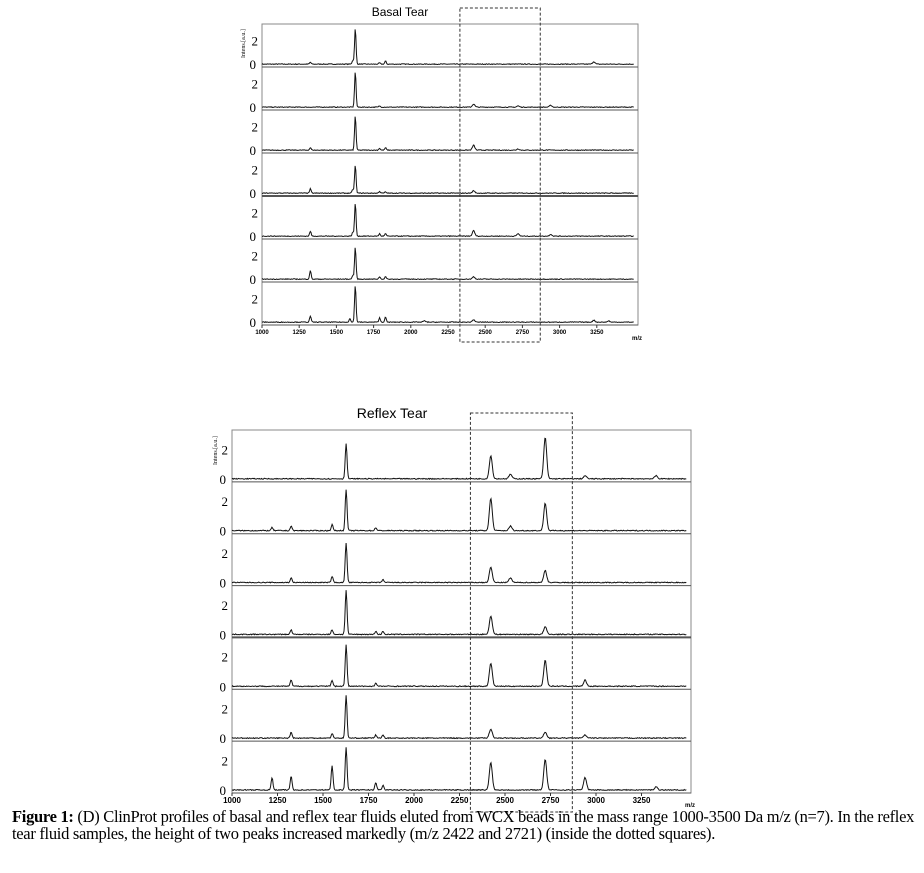 The image size is (924, 873). I want to click on chart-title: Reflex Tear, so click(392, 413).